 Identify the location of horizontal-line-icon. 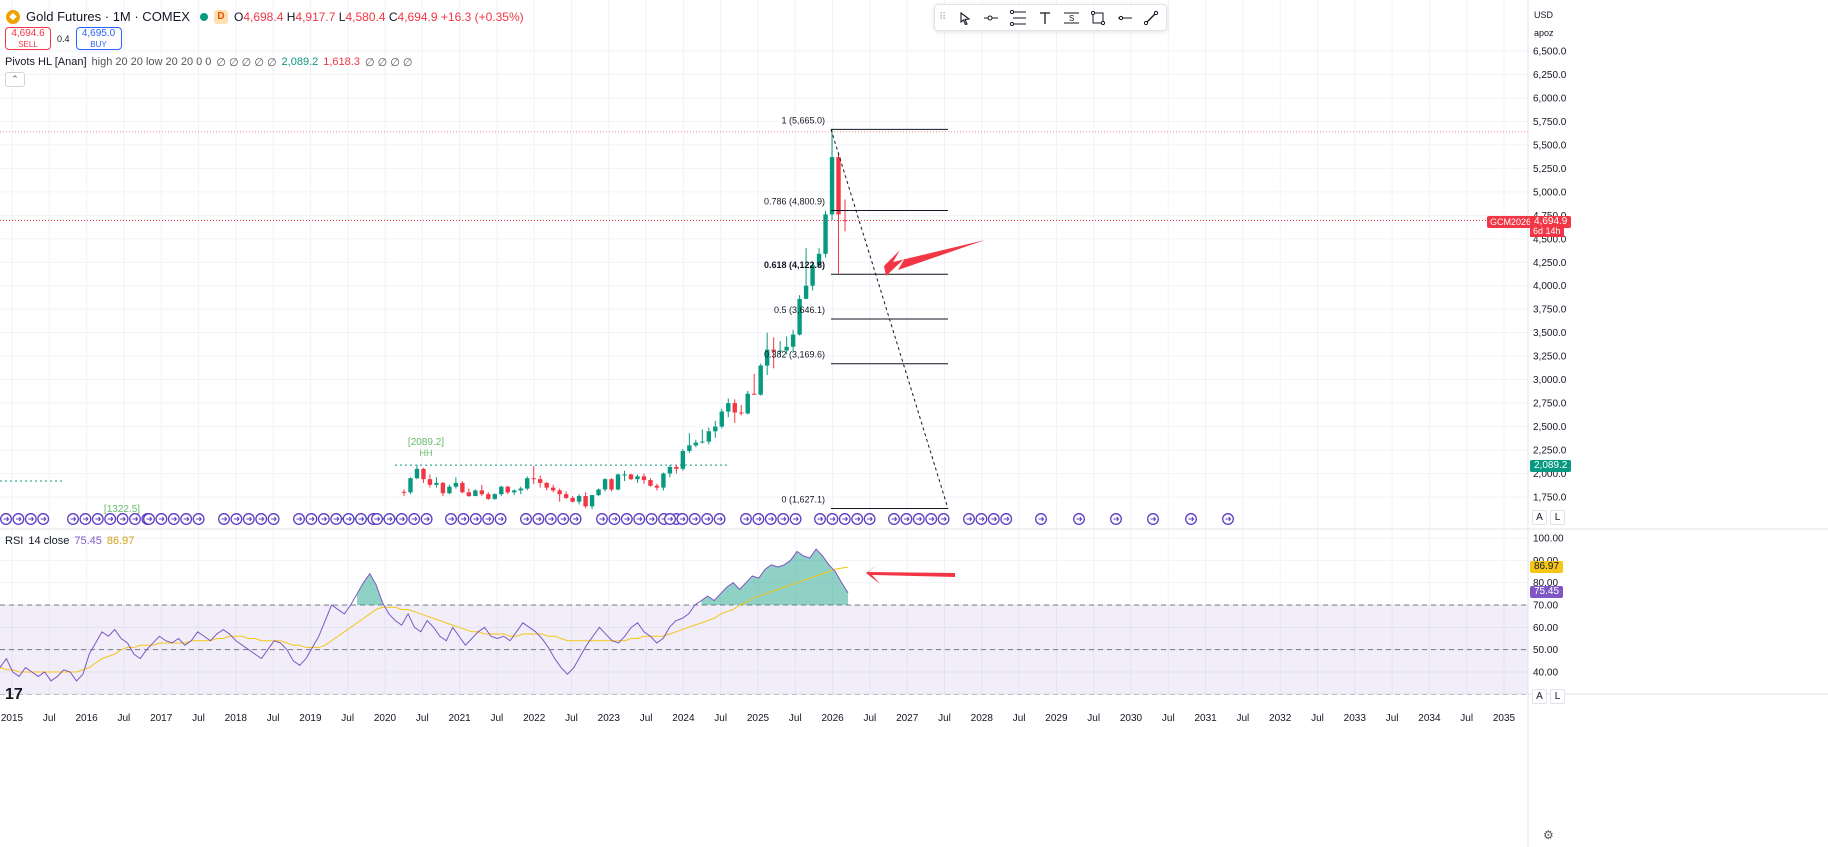
(1125, 18).